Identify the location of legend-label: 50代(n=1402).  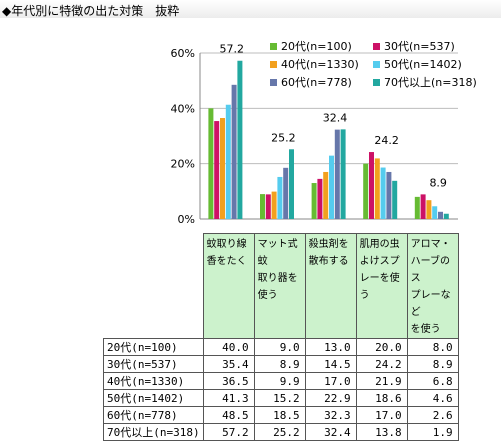
(423, 64).